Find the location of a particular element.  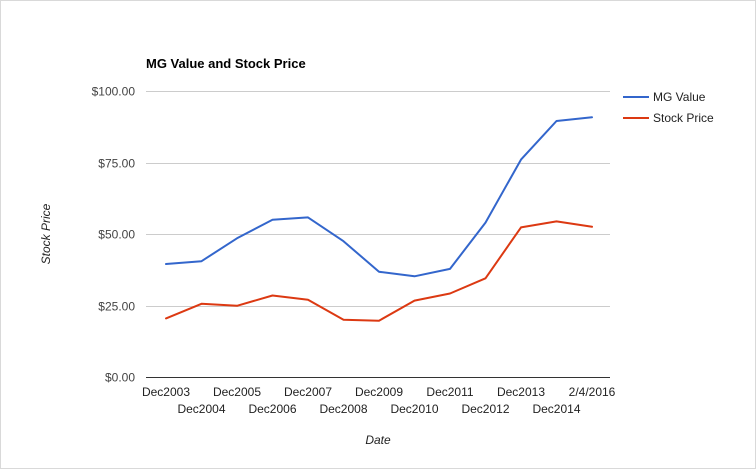

legend-label: Stock Price is located at coordinates (683, 118).